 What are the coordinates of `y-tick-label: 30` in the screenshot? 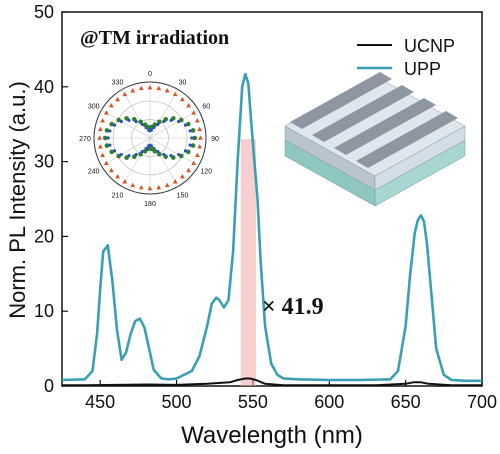 It's located at (44, 162).